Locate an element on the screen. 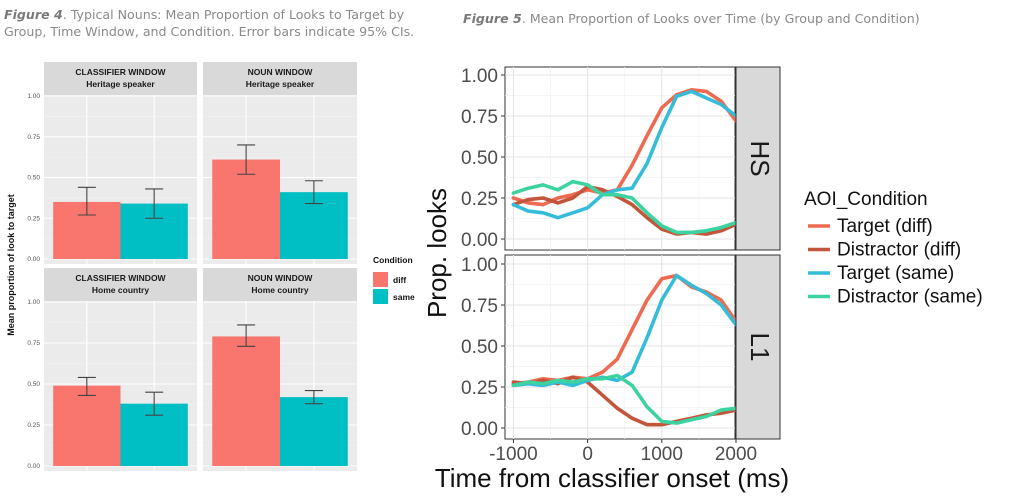 The height and width of the screenshot is (501, 1010). y-axis-label: Prop. looks is located at coordinates (437, 253).